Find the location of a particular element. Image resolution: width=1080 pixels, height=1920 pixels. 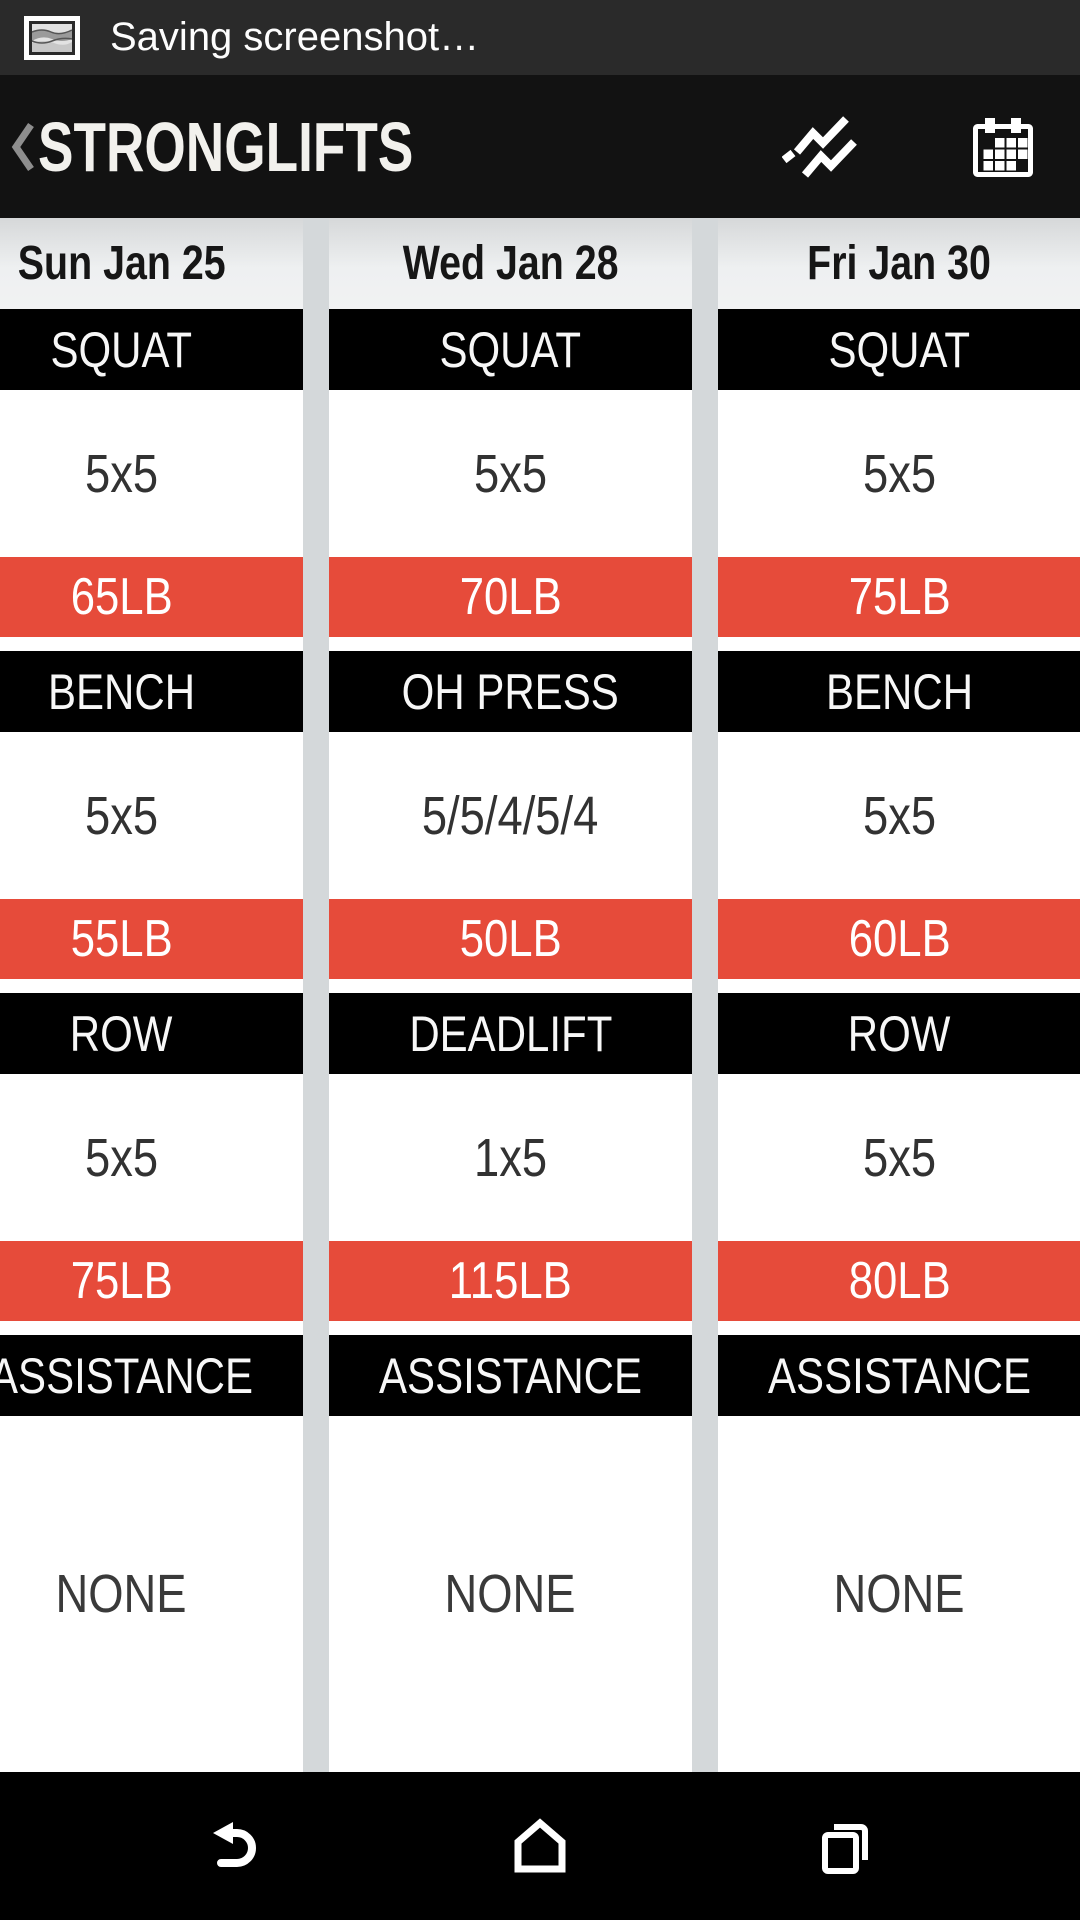

exercise-weight-cell: 70LB is located at coordinates (510, 597).